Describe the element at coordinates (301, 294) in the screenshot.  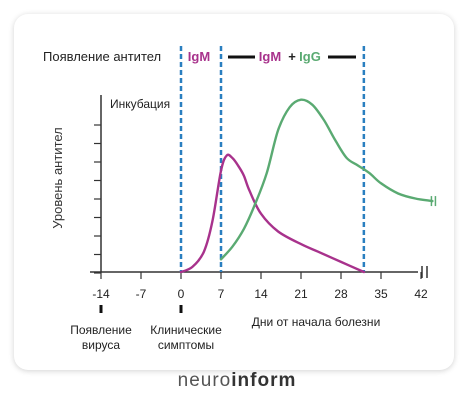
I see `x-tick-label: 21` at that location.